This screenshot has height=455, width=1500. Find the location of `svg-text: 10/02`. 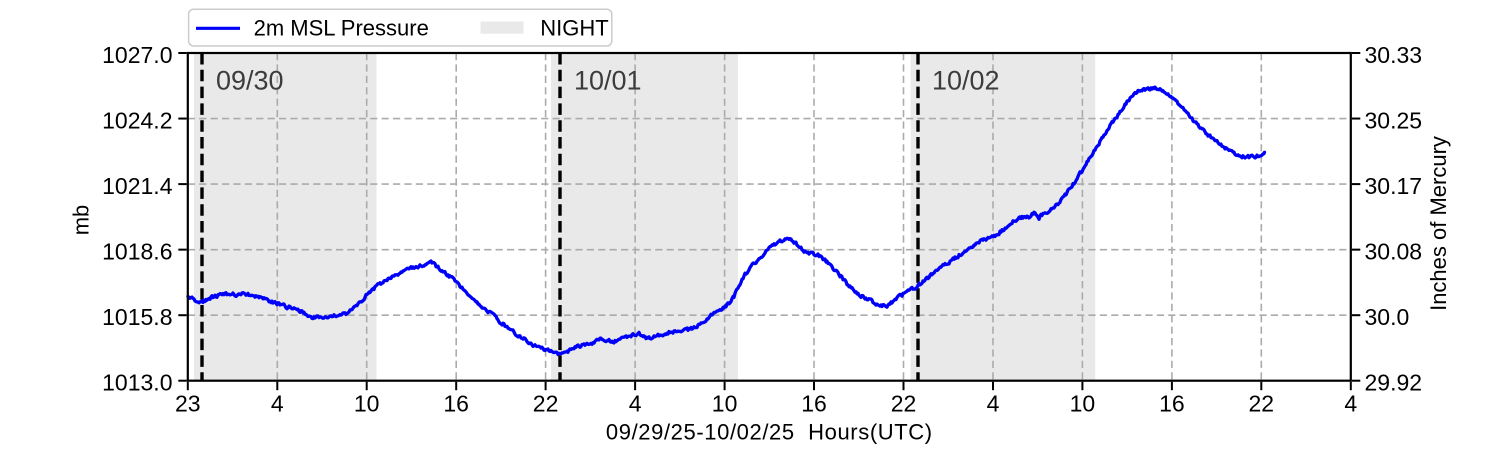

svg-text: 10/02 is located at coordinates (966, 81).